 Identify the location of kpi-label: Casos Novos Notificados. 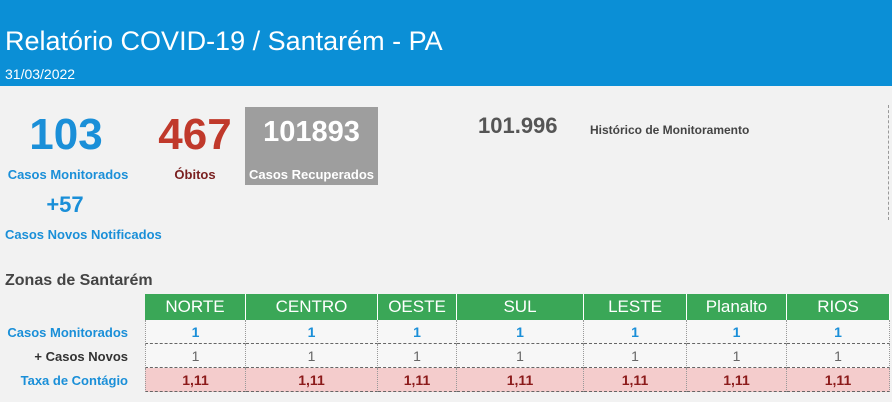
(83, 234).